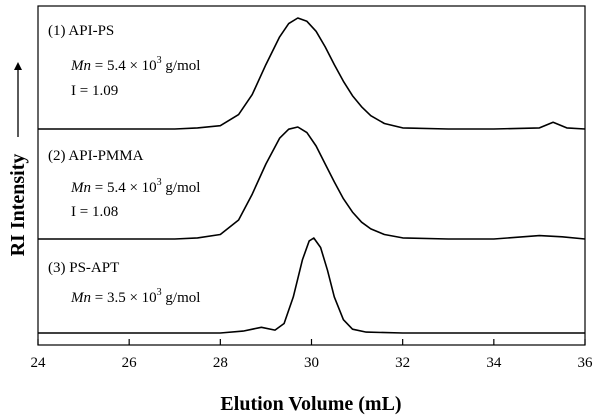 Image resolution: width=595 pixels, height=416 pixels. I want to click on x-tick-label-36: 36, so click(586, 363).